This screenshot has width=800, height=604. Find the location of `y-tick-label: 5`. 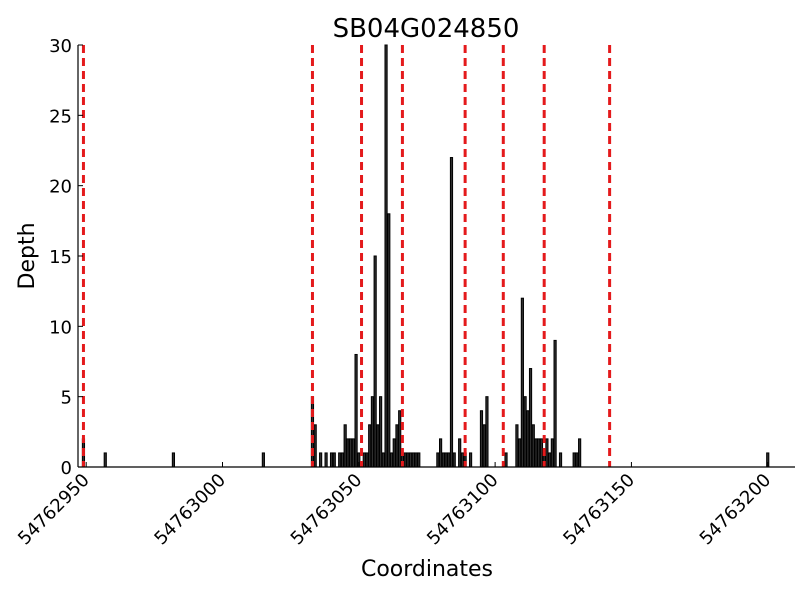

y-tick-label: 5 is located at coordinates (66, 398).